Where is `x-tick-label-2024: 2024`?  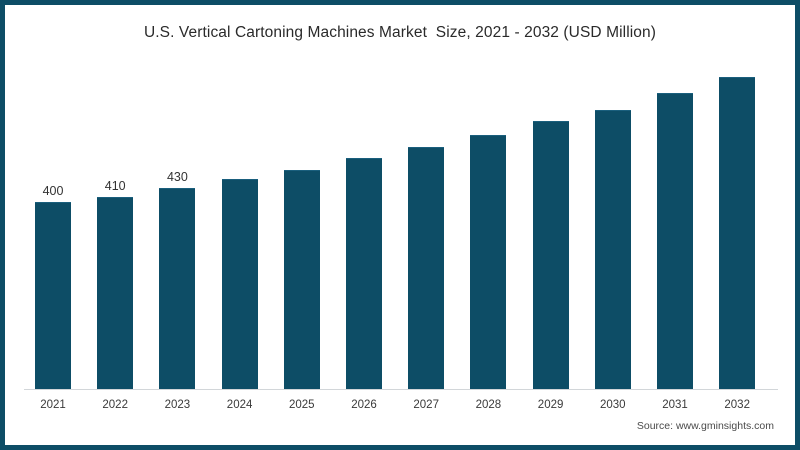 x-tick-label-2024: 2024 is located at coordinates (239, 405).